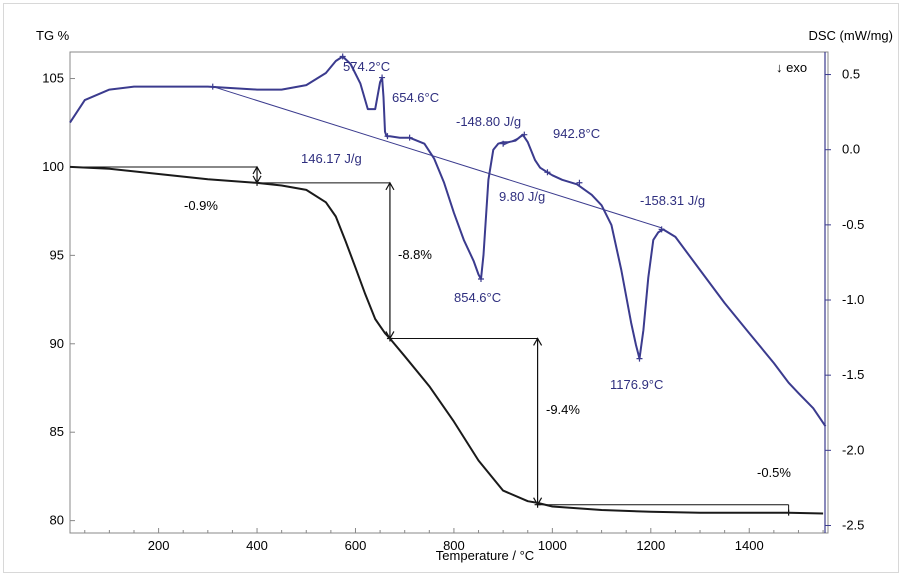 This screenshot has width=903, height=577. I want to click on y-right-tick-label: -1.5, so click(853, 374).